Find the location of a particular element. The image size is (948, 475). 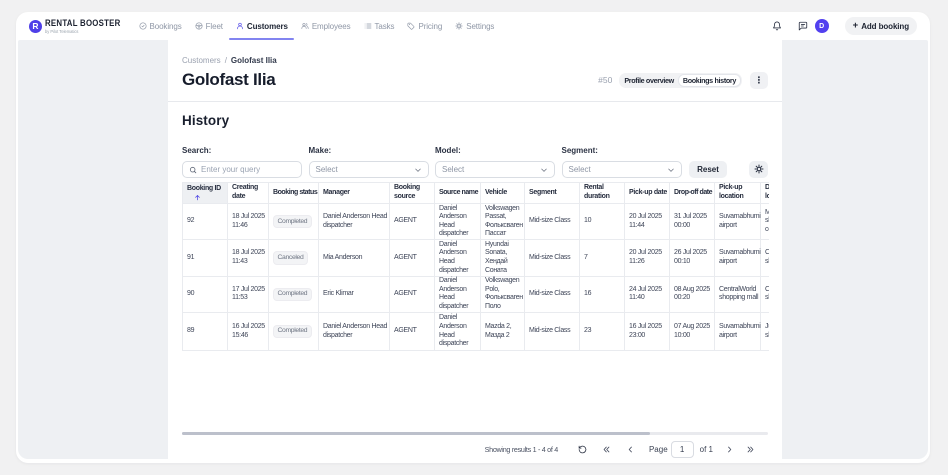

make-field: Make: Select is located at coordinates (368, 162).